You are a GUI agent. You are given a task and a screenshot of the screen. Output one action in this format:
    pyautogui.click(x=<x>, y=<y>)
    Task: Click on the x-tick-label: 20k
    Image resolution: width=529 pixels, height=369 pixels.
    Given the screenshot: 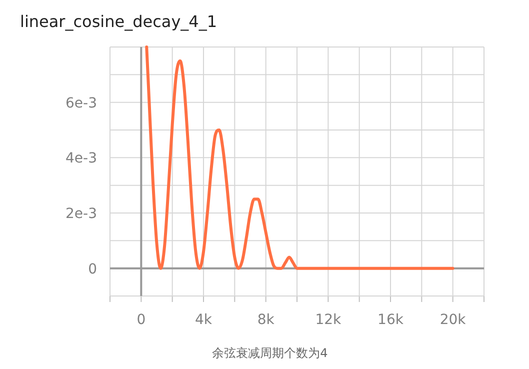 What is the action you would take?
    pyautogui.click(x=453, y=320)
    